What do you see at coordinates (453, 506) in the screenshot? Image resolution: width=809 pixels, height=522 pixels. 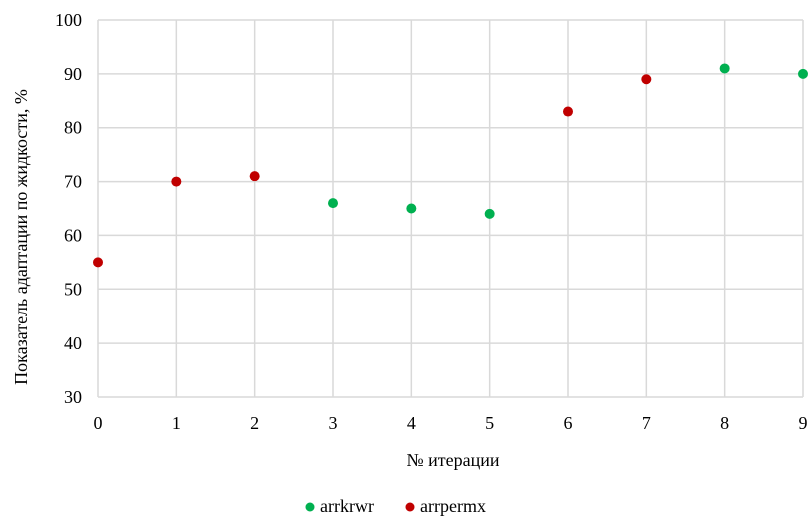 I see `legend-label-arrpermx: arrpermx` at bounding box center [453, 506].